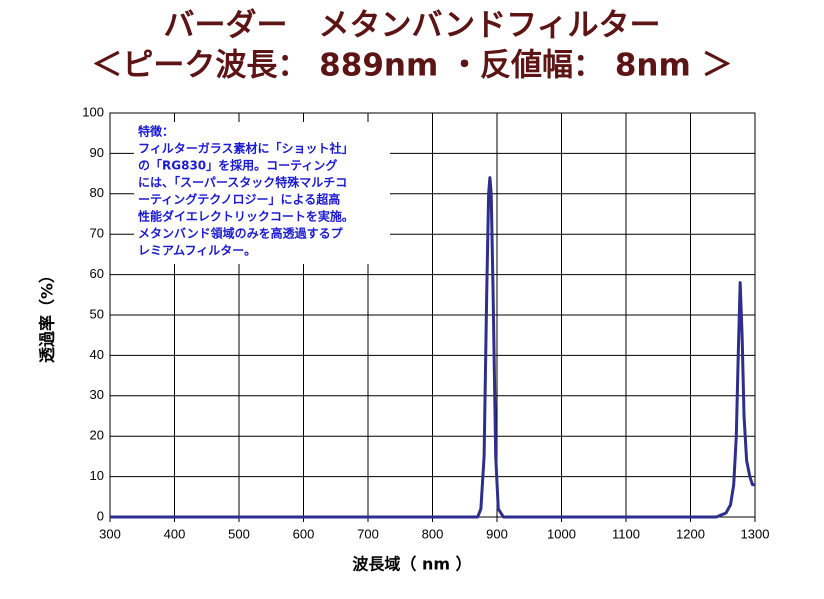 Image resolution: width=824 pixels, height=599 pixels. I want to click on annotation-text: ーティングテクノロジー」による超高, so click(239, 199).